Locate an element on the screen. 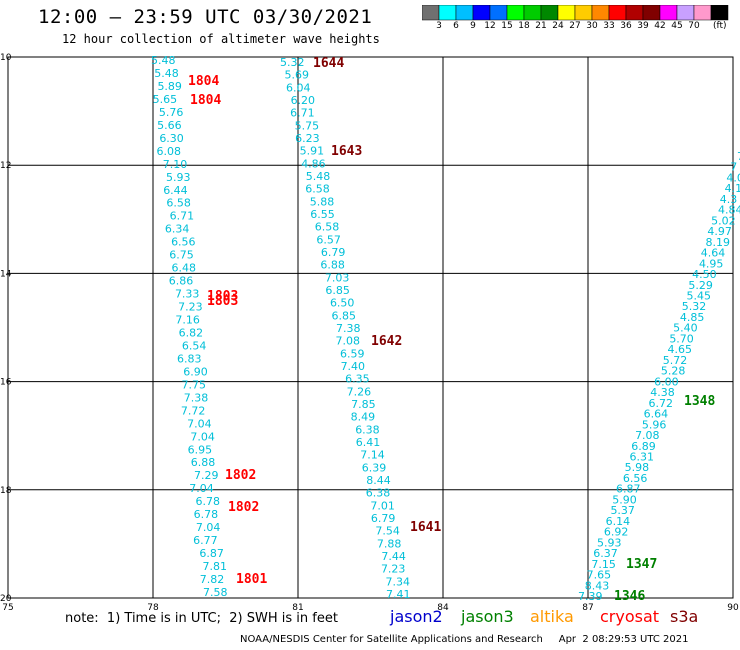 This screenshot has height=650, width=740. wave-height-value: 7.03 is located at coordinates (337, 277).